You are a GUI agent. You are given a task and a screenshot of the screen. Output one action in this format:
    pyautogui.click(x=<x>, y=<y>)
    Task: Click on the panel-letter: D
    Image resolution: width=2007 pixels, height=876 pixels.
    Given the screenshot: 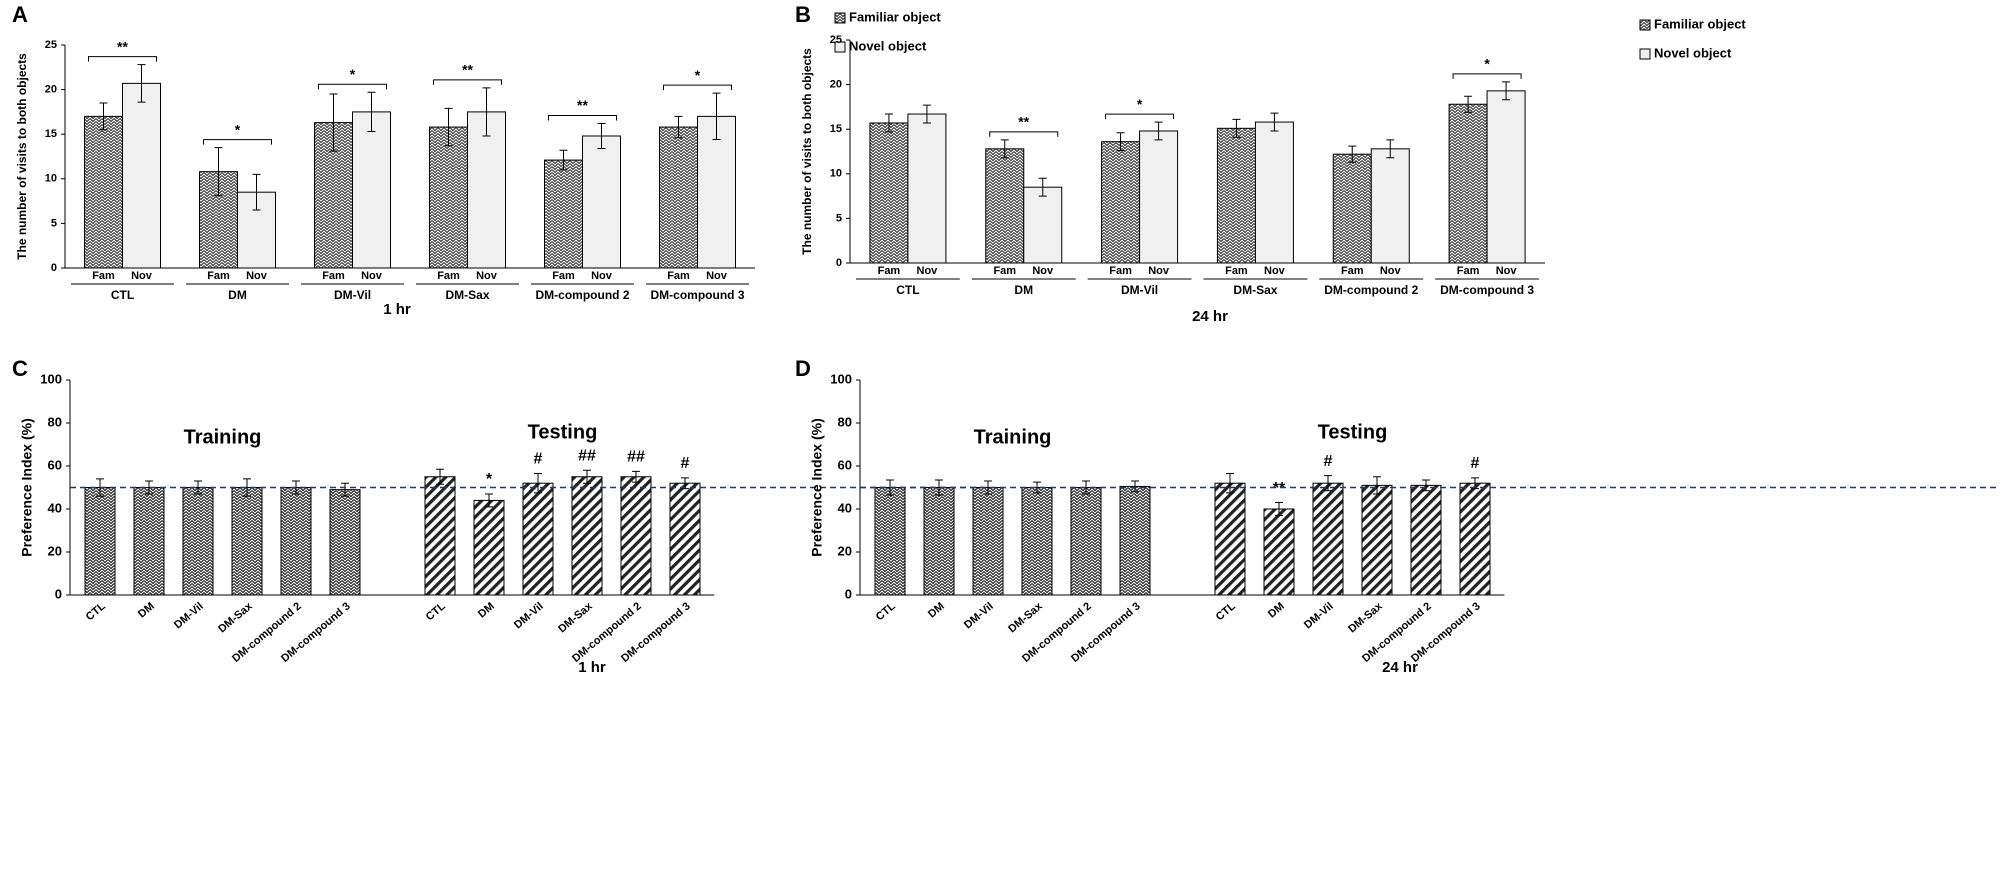 What is the action you would take?
    pyautogui.click(x=803, y=368)
    